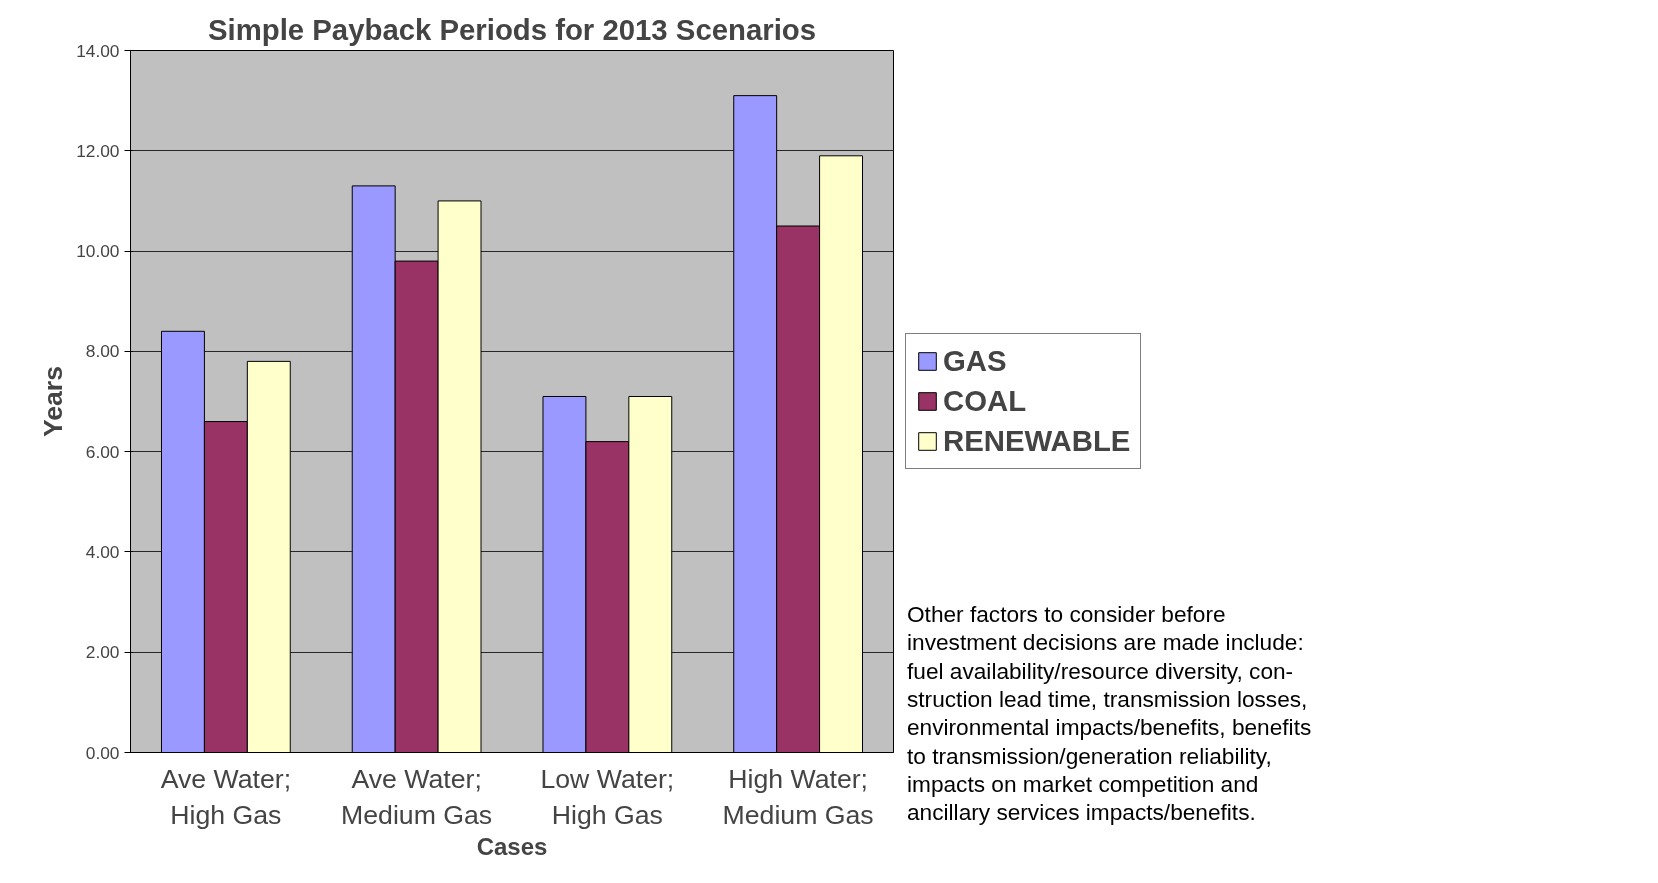 This screenshot has height=883, width=1658. What do you see at coordinates (102, 551) in the screenshot?
I see `y-tick-label: 4.00` at bounding box center [102, 551].